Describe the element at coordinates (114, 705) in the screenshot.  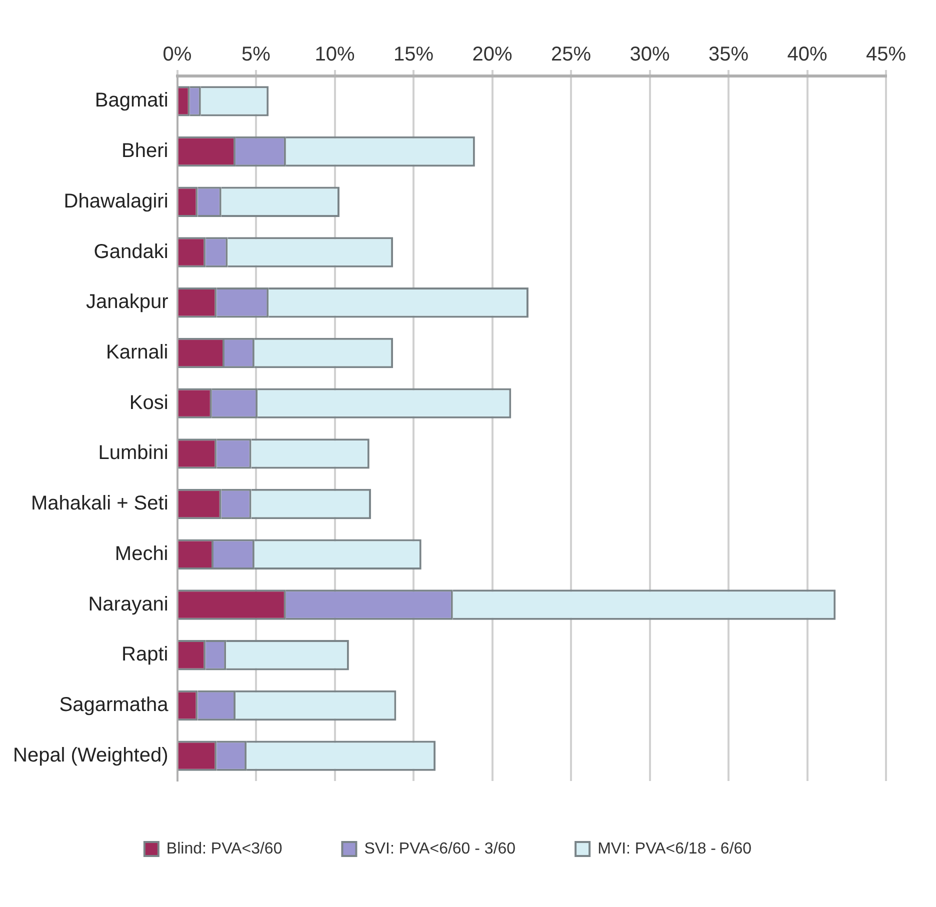
I see `y-tick-label: Sagarmatha` at that location.